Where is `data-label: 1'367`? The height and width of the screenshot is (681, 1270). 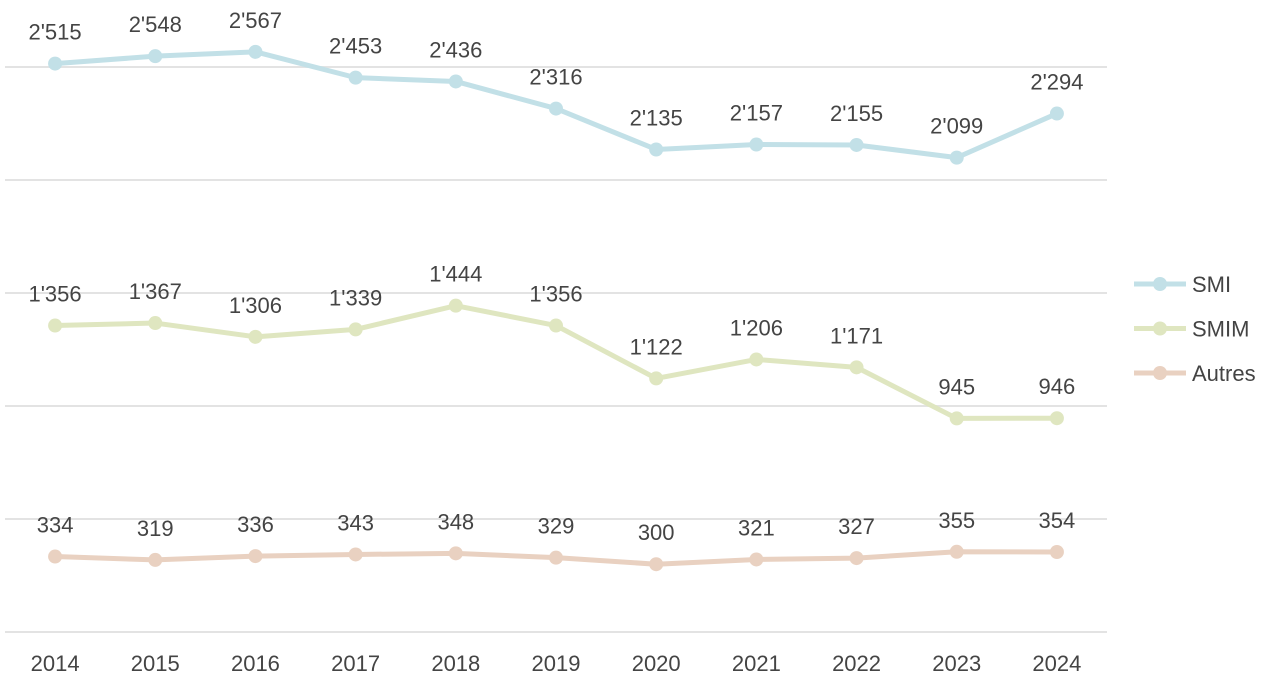
data-label: 1'367 is located at coordinates (155, 291).